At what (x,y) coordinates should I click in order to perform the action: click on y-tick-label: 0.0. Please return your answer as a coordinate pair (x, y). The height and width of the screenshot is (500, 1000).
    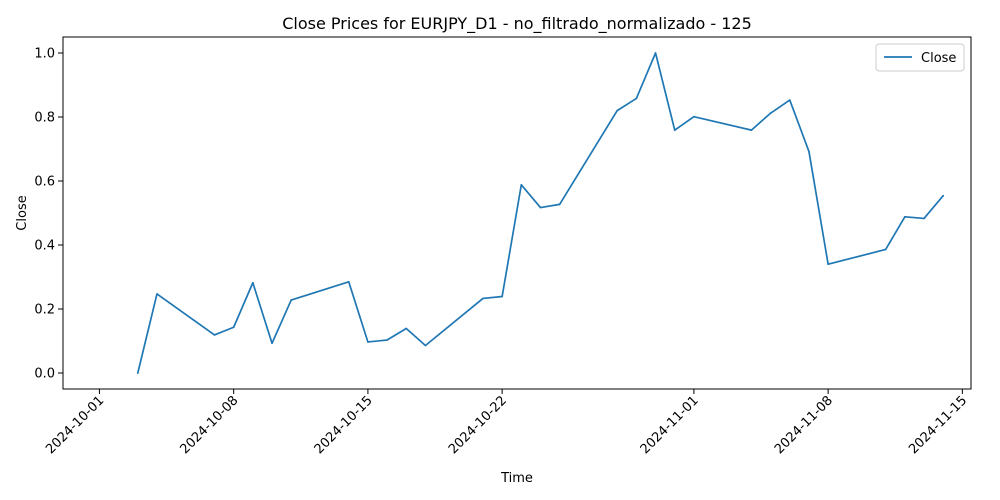
    Looking at the image, I should click on (44, 374).